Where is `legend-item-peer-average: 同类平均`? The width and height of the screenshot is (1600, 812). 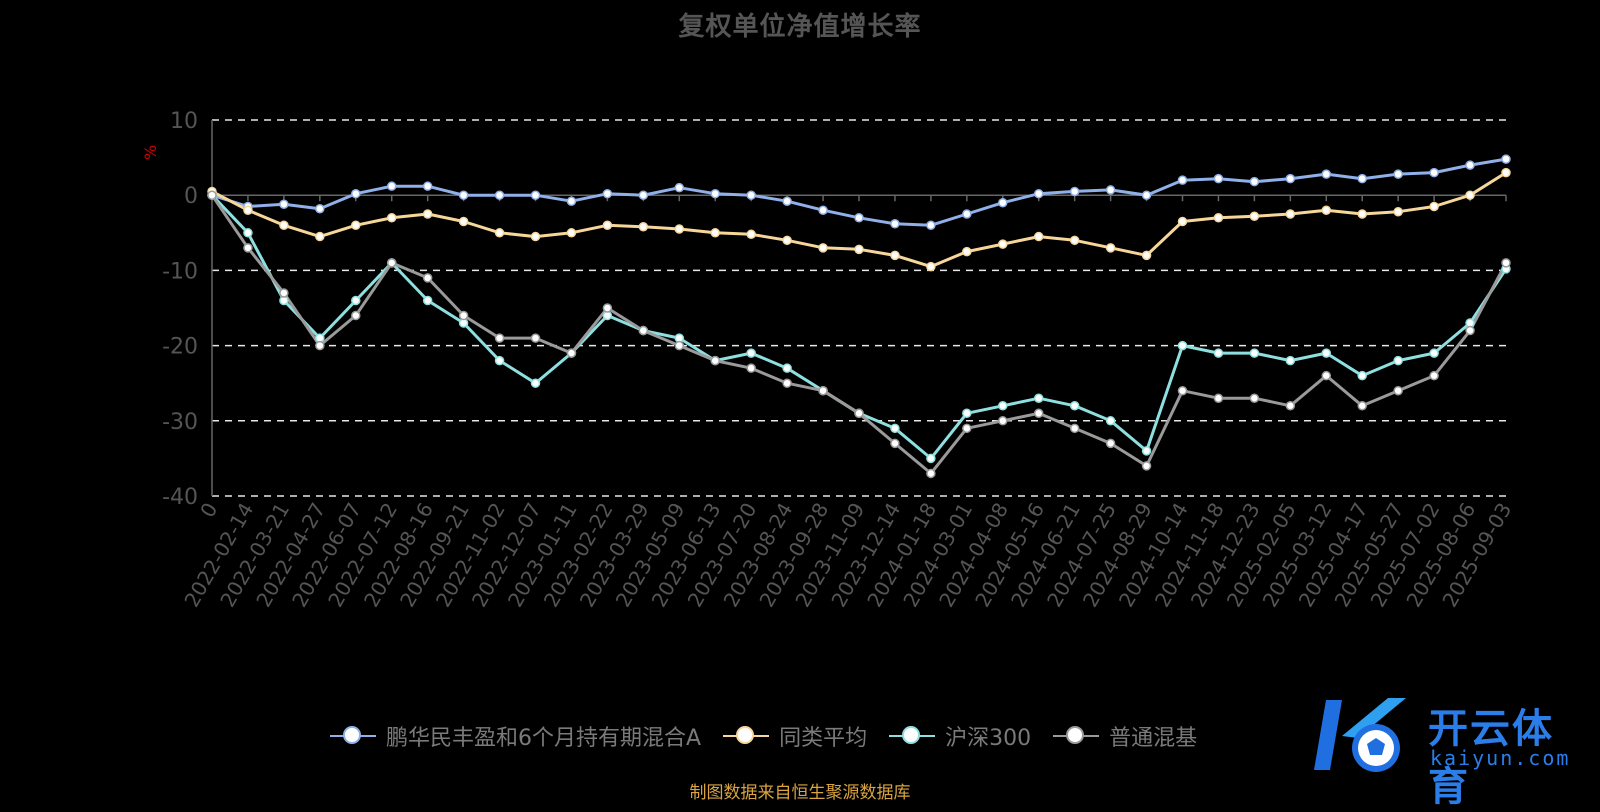 legend-item-peer-average: 同类平均 is located at coordinates (795, 736).